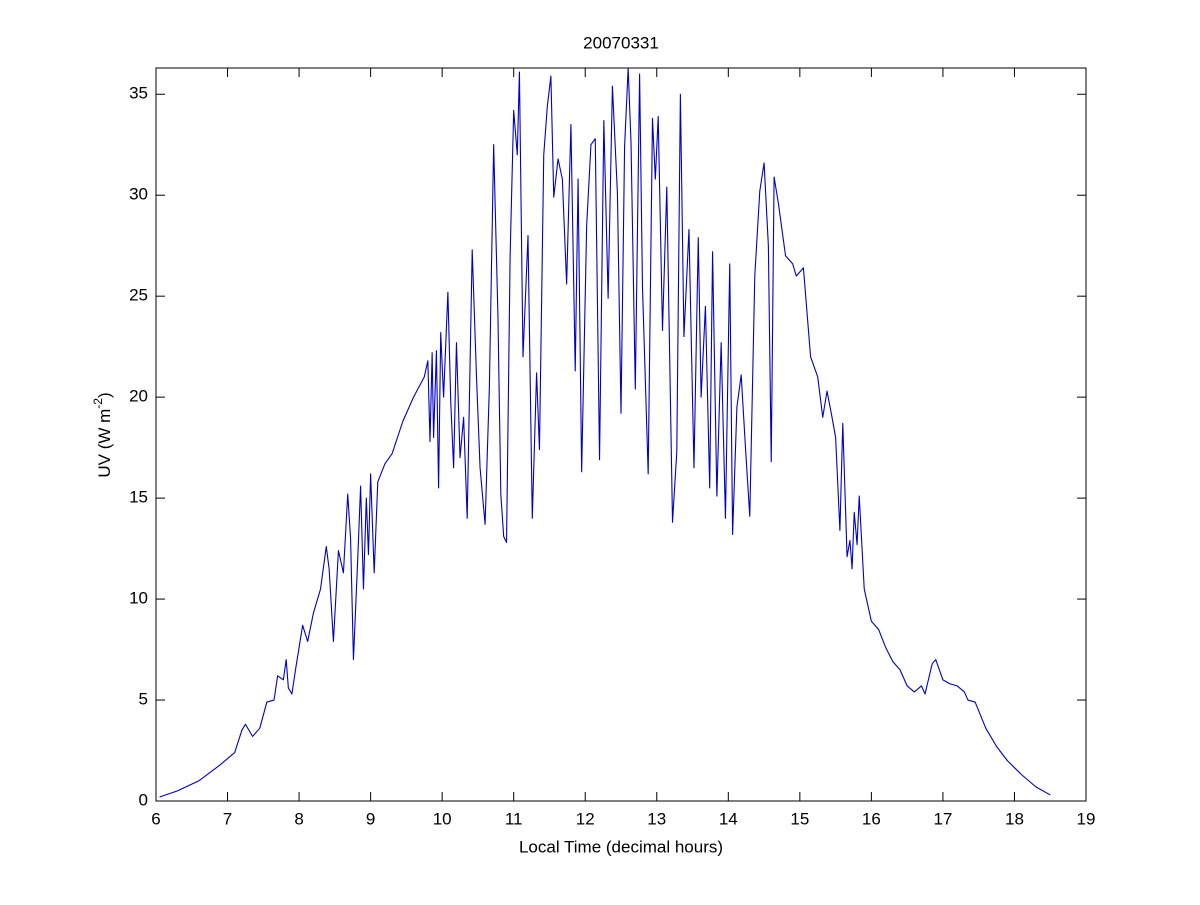 This screenshot has height=905, width=1200. Describe the element at coordinates (98, 403) in the screenshot. I see `y-label-superscript: -2` at that location.